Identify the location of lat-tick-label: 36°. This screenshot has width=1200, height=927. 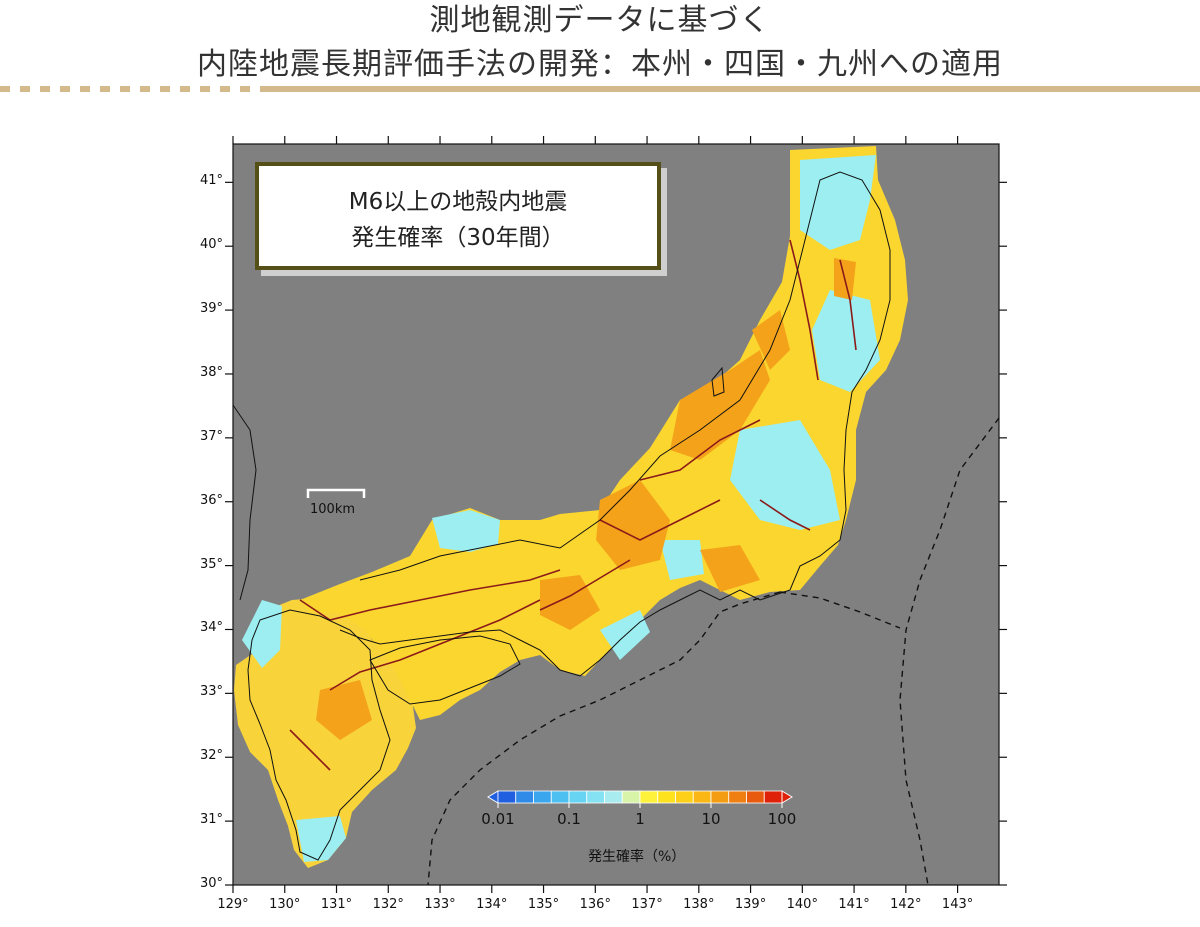
(211, 500).